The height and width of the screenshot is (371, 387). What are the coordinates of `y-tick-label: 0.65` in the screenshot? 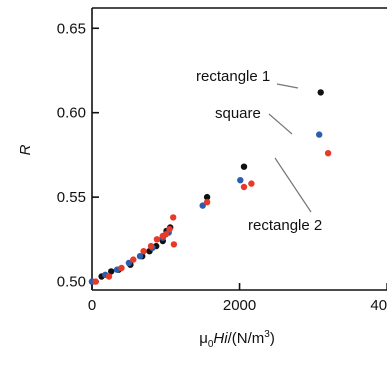 It's located at (71, 28).